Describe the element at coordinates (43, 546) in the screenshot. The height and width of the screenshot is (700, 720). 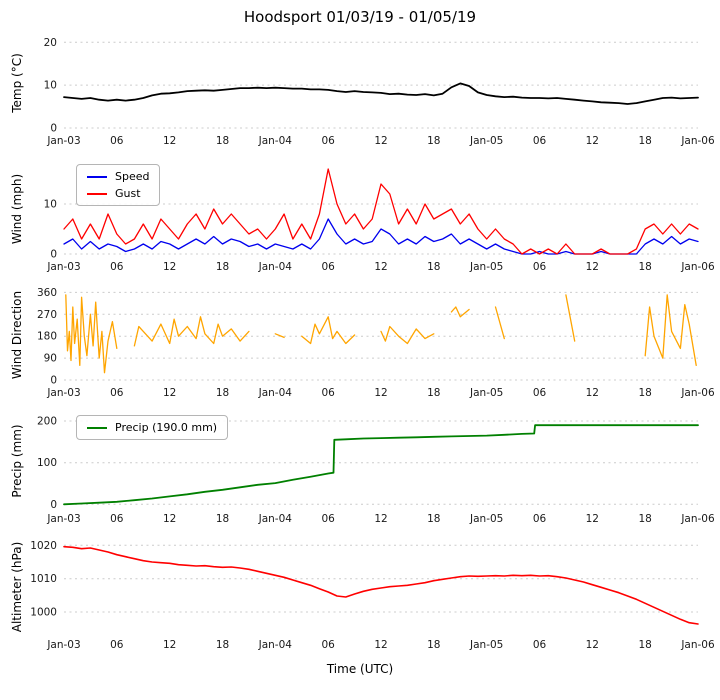
I see `y-tick-label: 1020` at that location.